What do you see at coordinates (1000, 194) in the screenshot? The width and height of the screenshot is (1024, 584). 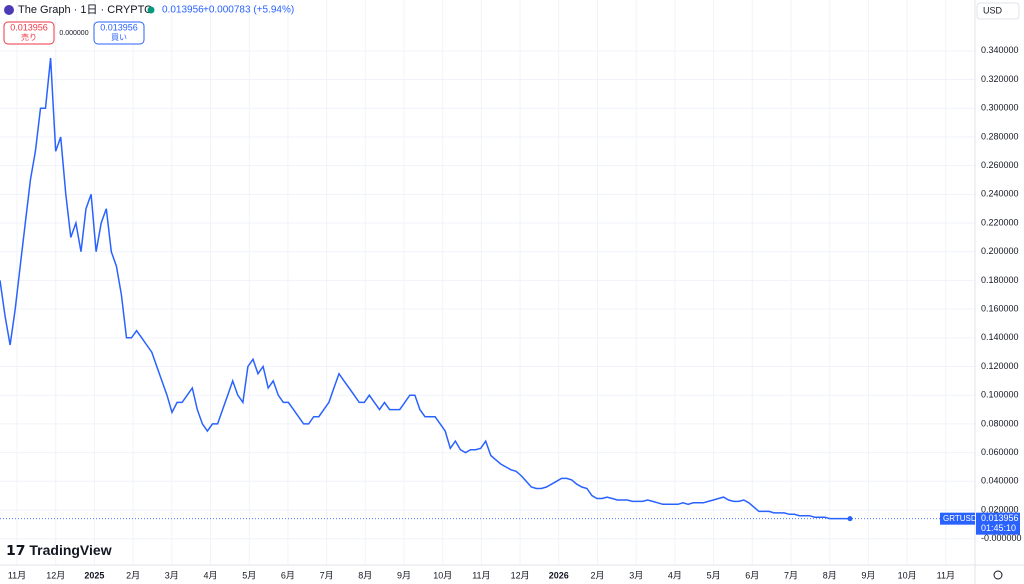 I see `y-tick-label: 0.240000` at bounding box center [1000, 194].